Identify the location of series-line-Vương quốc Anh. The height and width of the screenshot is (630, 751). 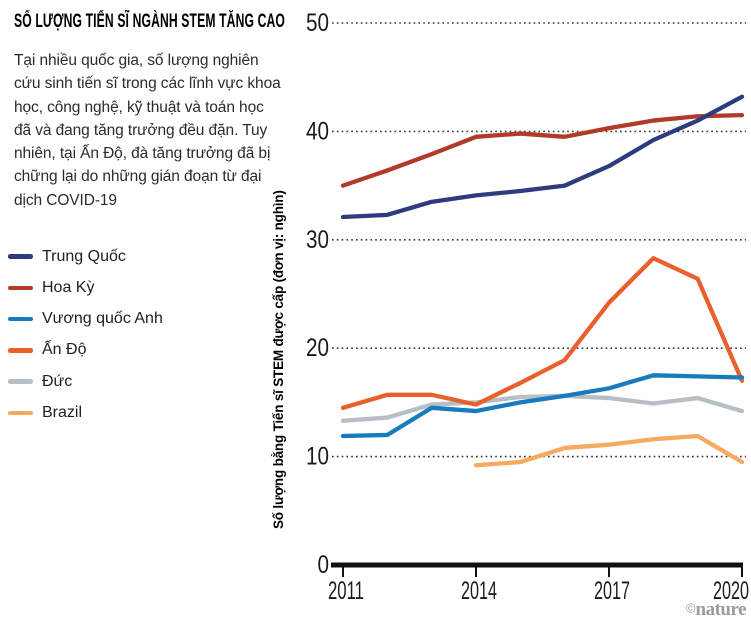
(542, 406).